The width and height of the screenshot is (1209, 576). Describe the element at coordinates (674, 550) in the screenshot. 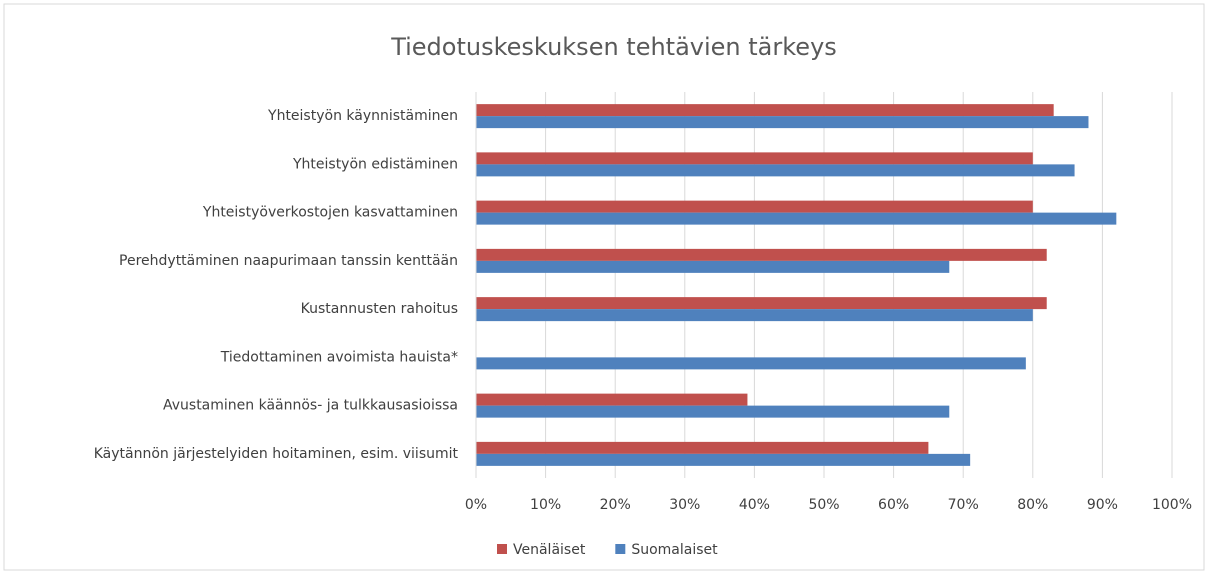

I see `legend-label: Suomalaiset` at that location.